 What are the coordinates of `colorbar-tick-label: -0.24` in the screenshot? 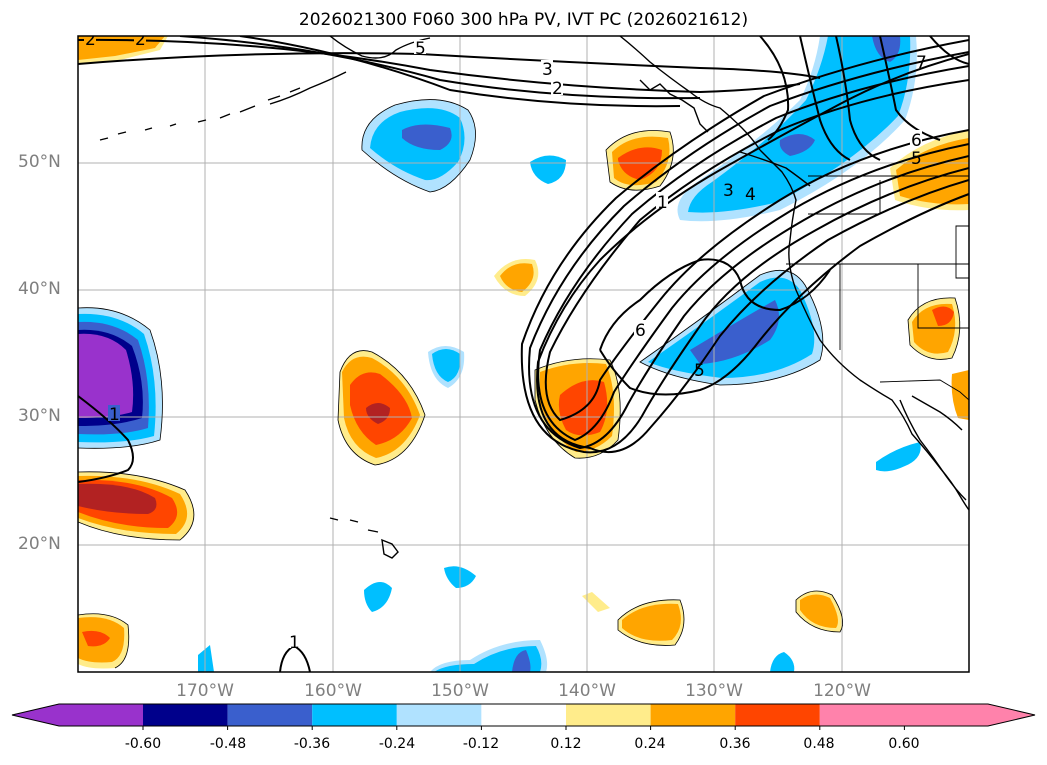 It's located at (397, 744).